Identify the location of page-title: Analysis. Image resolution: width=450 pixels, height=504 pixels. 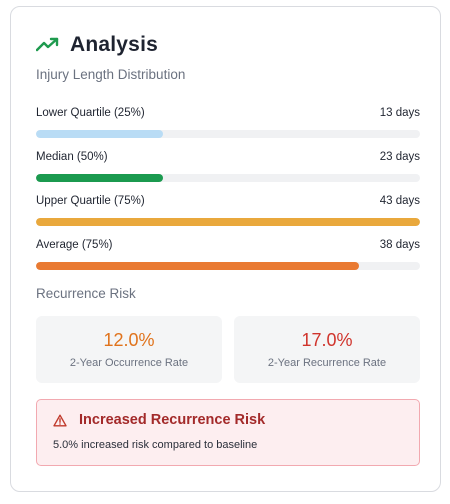
(114, 44).